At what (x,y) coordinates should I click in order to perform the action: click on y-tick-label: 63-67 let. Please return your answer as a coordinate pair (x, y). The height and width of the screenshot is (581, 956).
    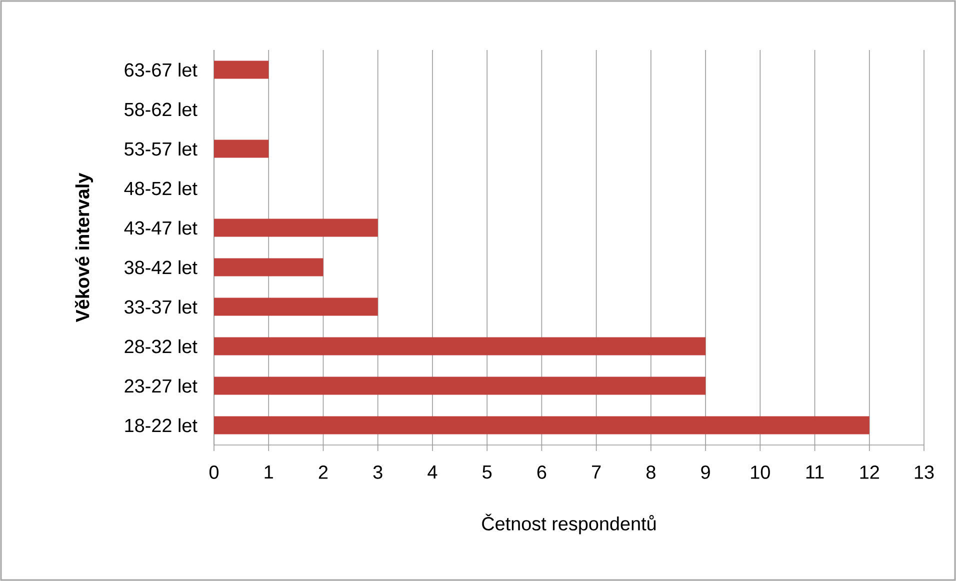
    Looking at the image, I should click on (161, 69).